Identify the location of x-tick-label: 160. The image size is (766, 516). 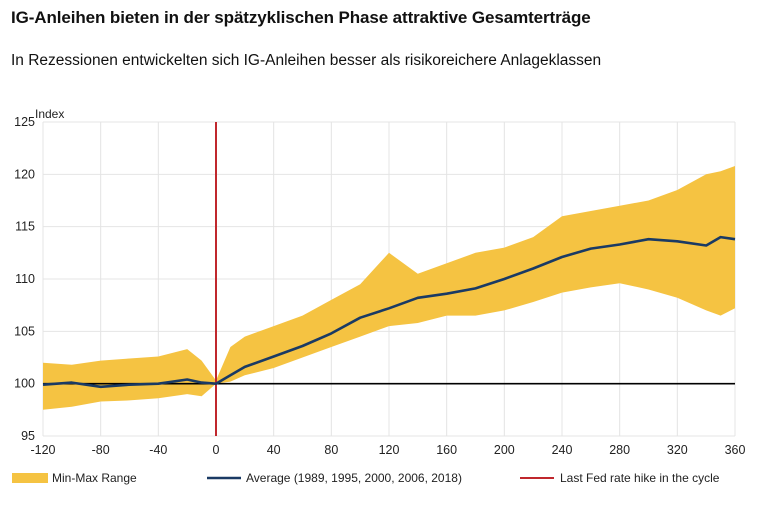
(446, 450).